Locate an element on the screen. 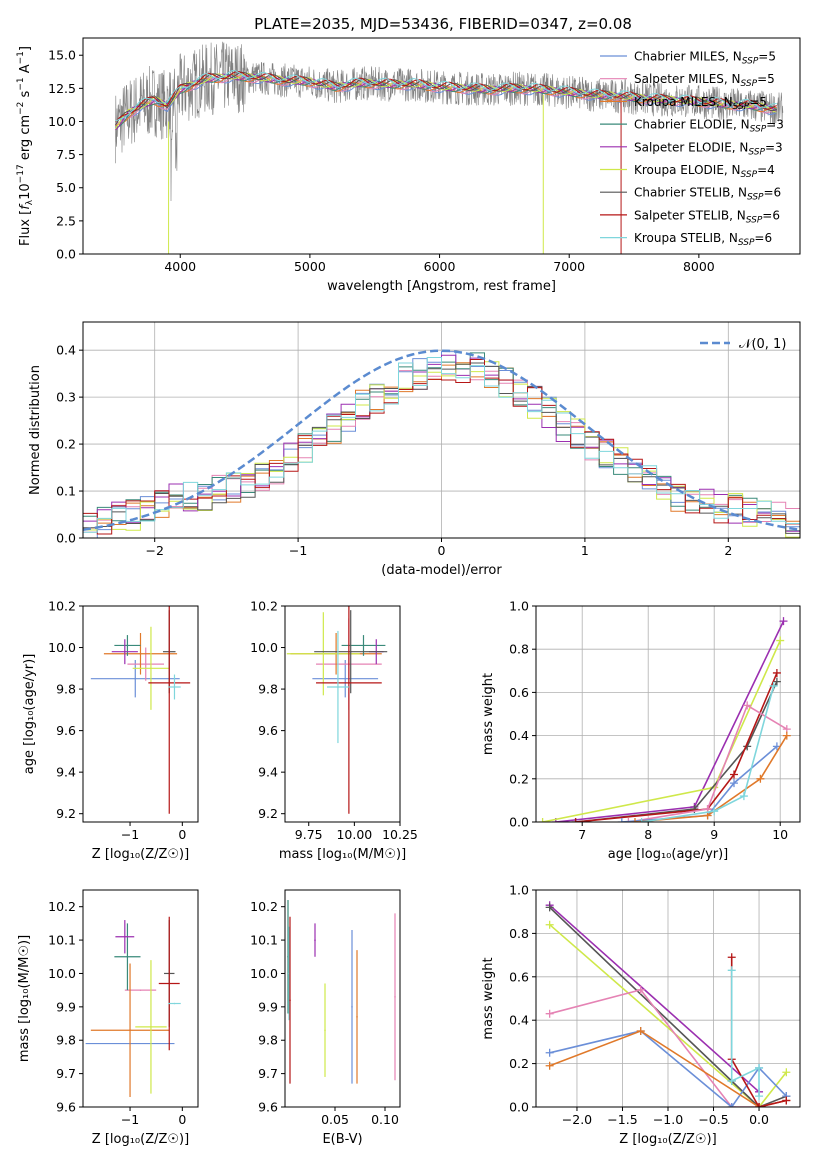 The image size is (819, 1170). x-tick-label: 5000 is located at coordinates (310, 266).